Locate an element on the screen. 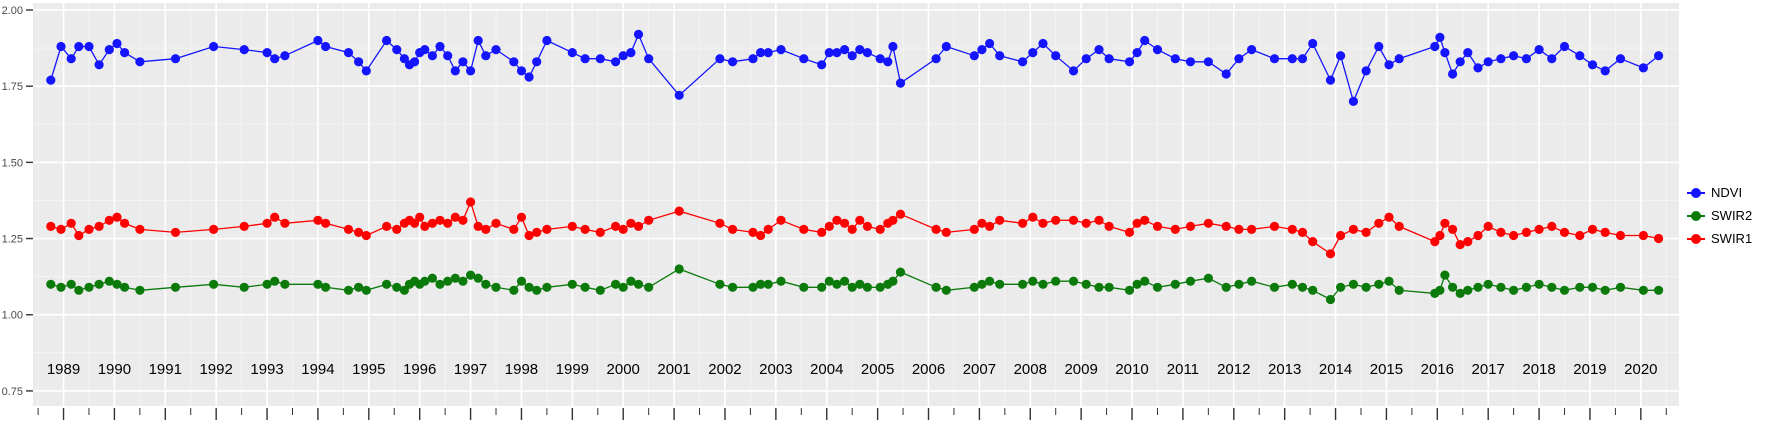  series-points-SWIR1 is located at coordinates (855, 228).